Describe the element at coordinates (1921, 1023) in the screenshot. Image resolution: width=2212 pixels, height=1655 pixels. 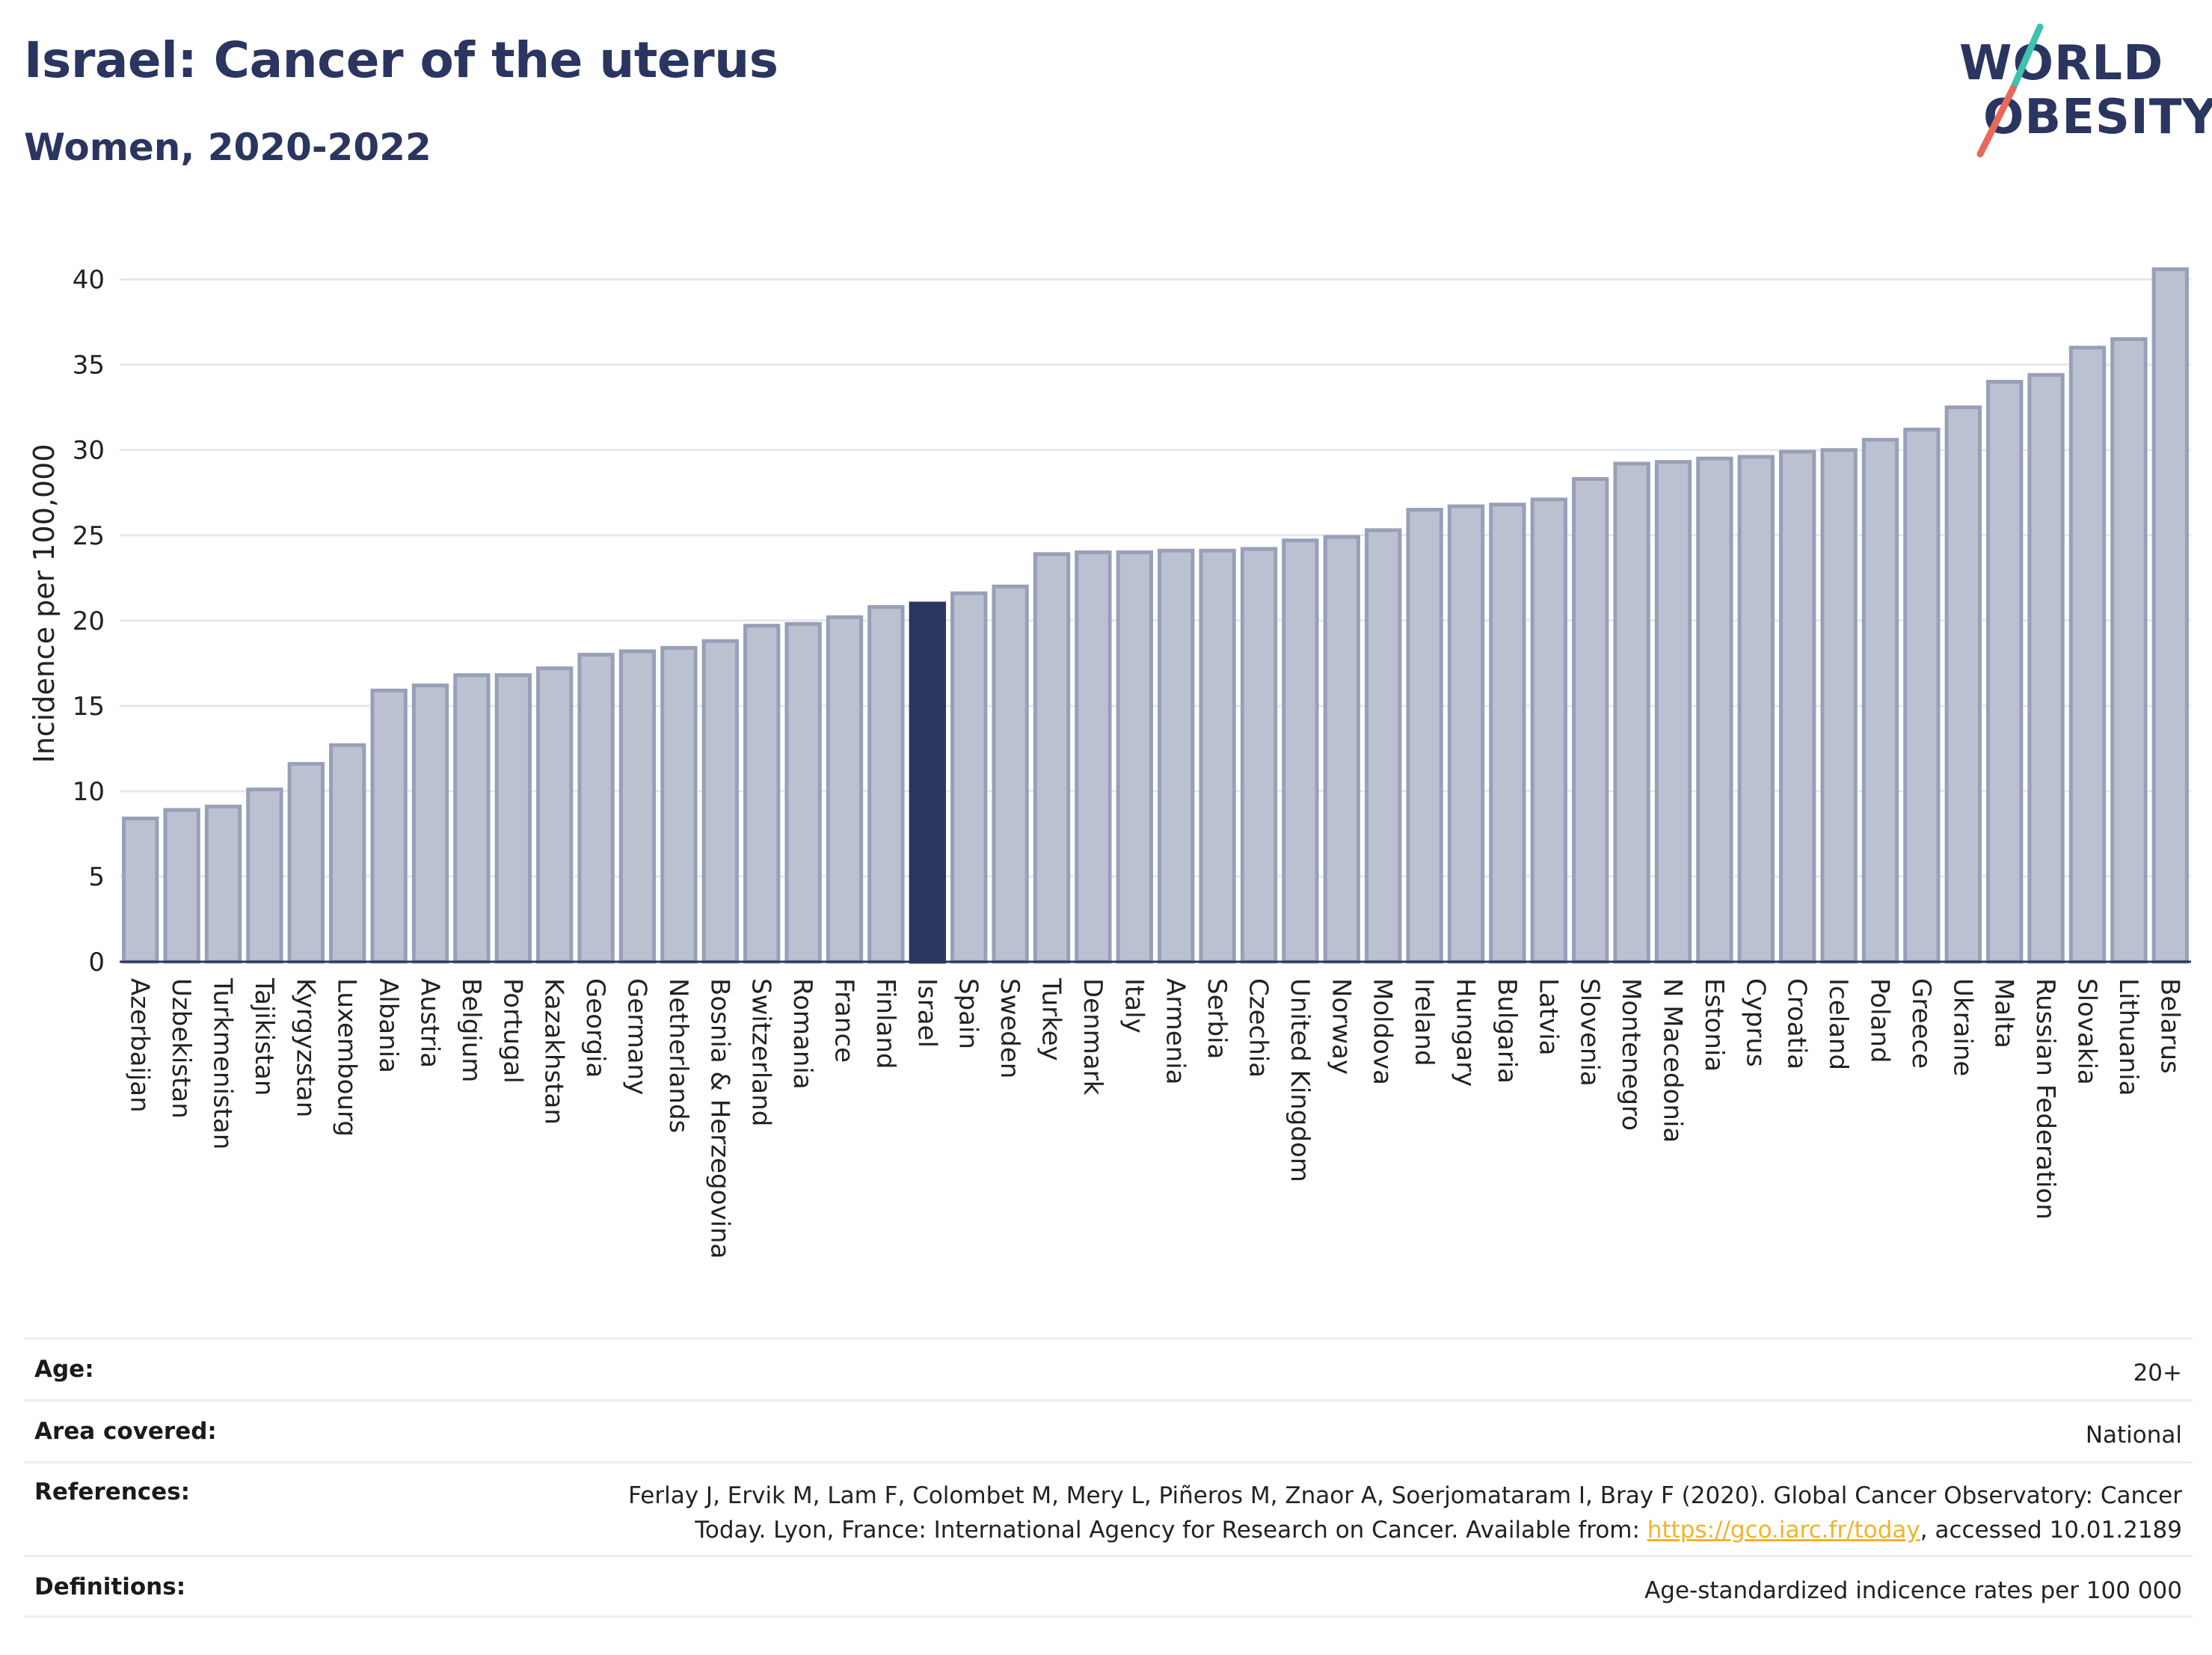
I see `x-tick-label: Greece` at that location.